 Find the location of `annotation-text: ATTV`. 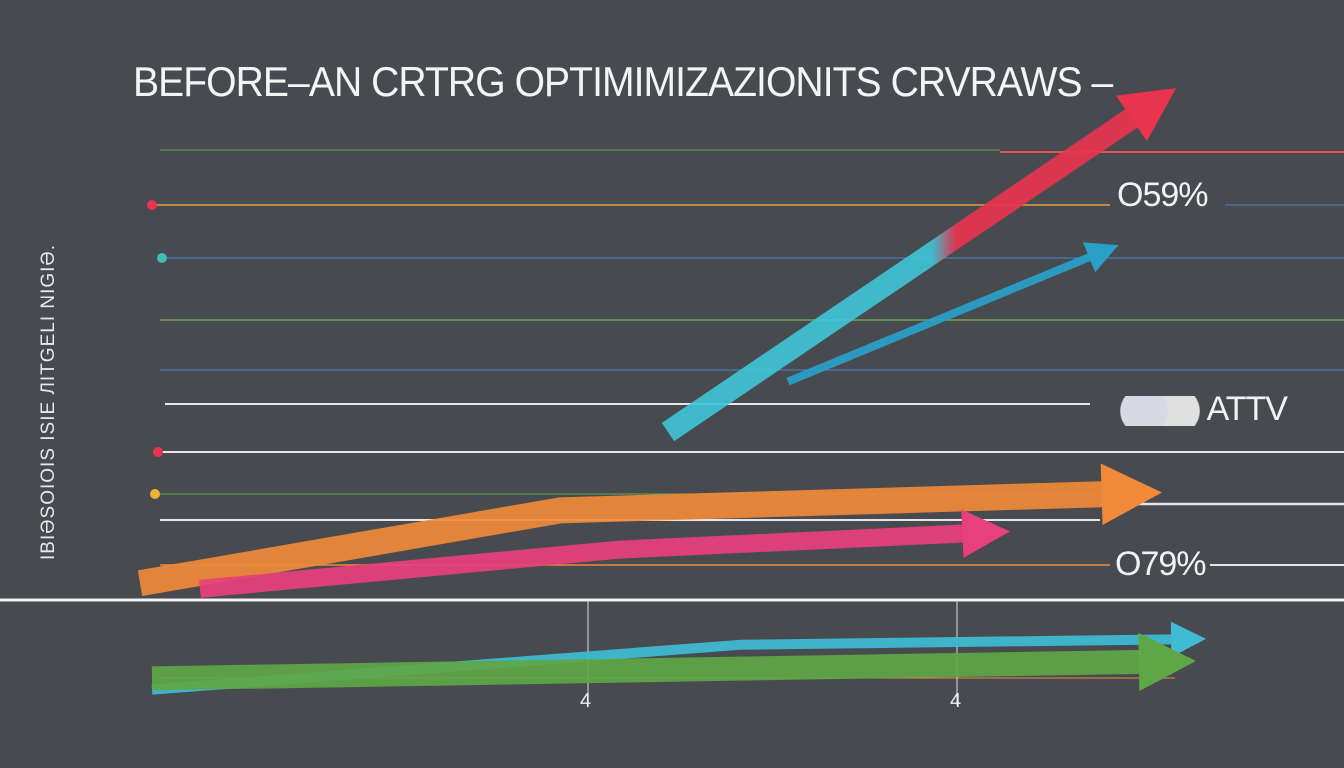

annotation-text: ATTV is located at coordinates (1247, 409).